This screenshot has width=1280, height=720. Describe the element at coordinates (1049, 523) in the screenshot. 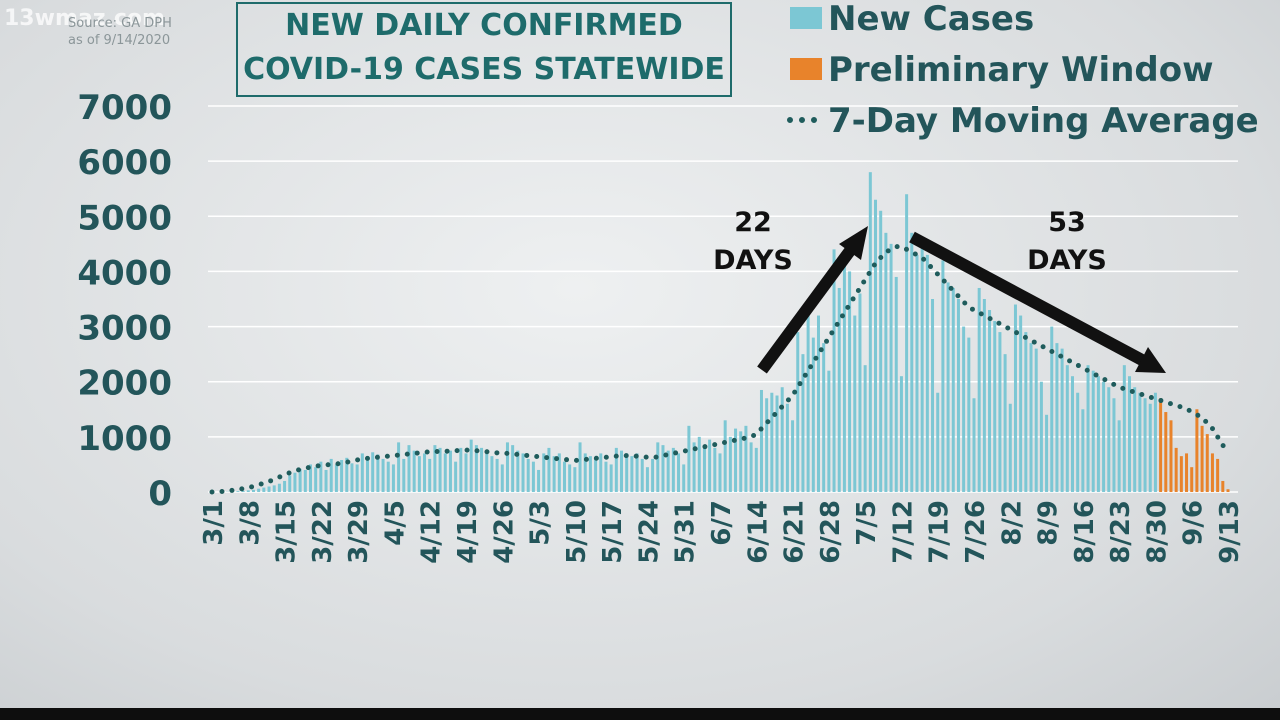

I see `x-tick-label: 8/9` at that location.